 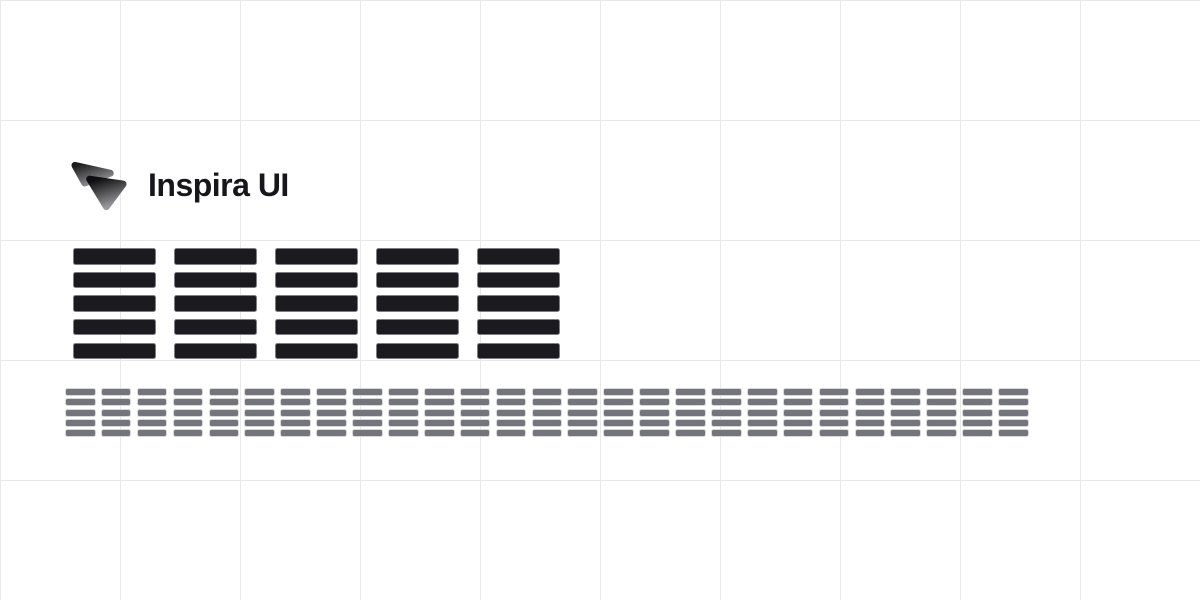 I want to click on hero-title-skeleton, so click(x=316, y=303).